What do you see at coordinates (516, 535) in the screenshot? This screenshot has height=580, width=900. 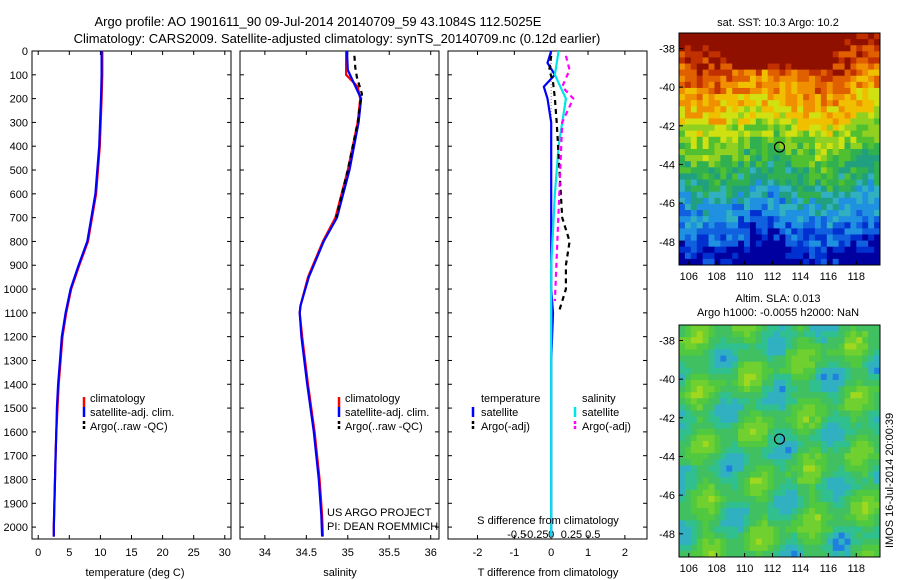 I see `top-tick-label: -0.5` at bounding box center [516, 535].